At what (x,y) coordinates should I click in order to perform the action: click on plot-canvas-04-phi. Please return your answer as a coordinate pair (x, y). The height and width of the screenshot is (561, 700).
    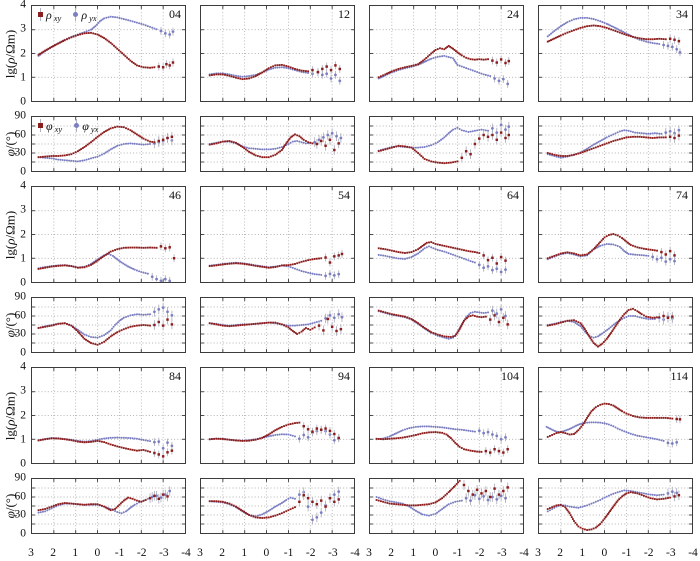
    Looking at the image, I should click on (108, 144).